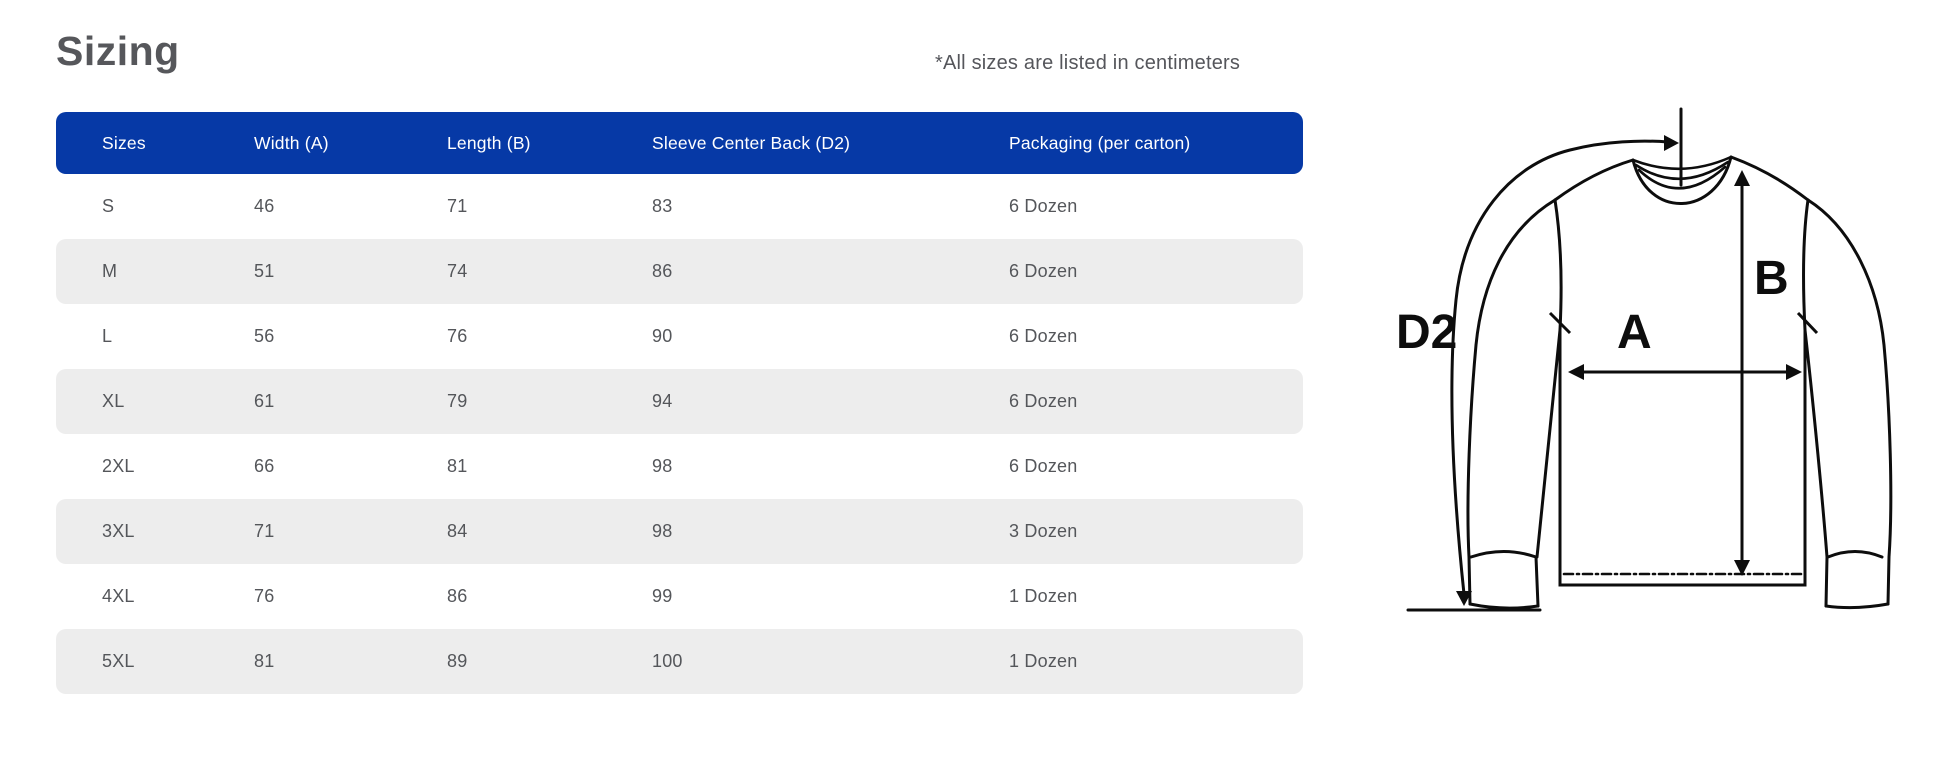  Describe the element at coordinates (457, 661) in the screenshot. I see `cell-length: 89` at that location.